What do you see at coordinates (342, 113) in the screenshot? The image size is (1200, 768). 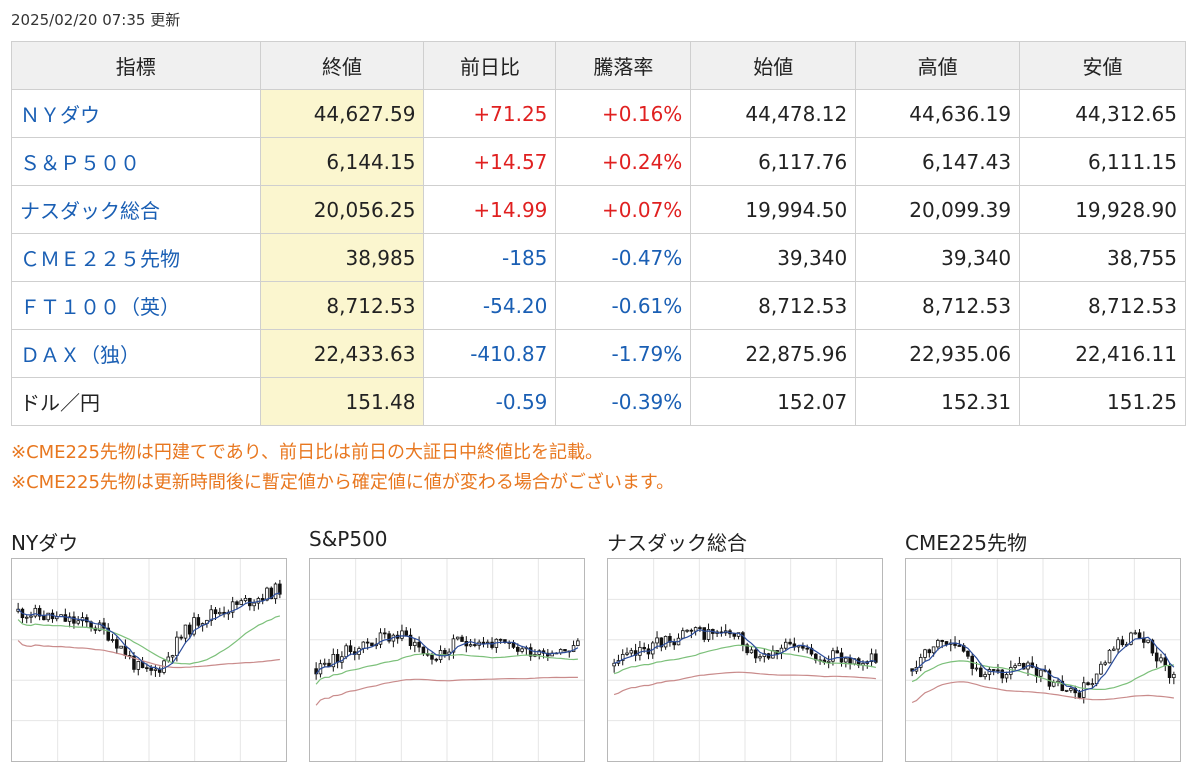 I see `close-value: 44,627.59` at bounding box center [342, 113].